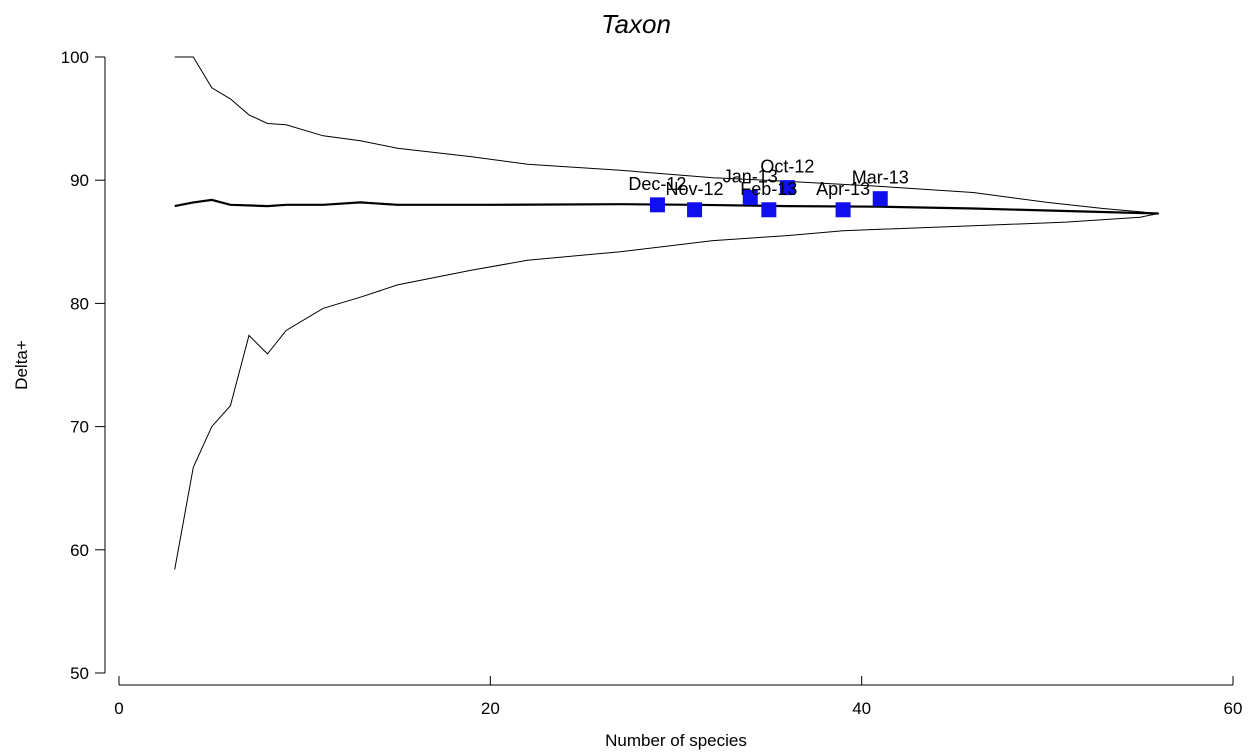  Describe the element at coordinates (21, 365) in the screenshot. I see `y-axis-title: Delta+` at that location.